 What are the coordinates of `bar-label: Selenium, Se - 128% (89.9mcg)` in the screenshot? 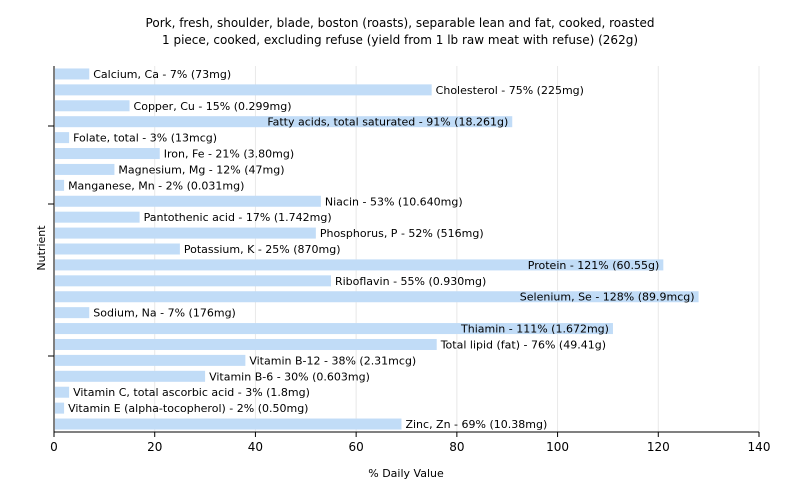 It's located at (607, 297).